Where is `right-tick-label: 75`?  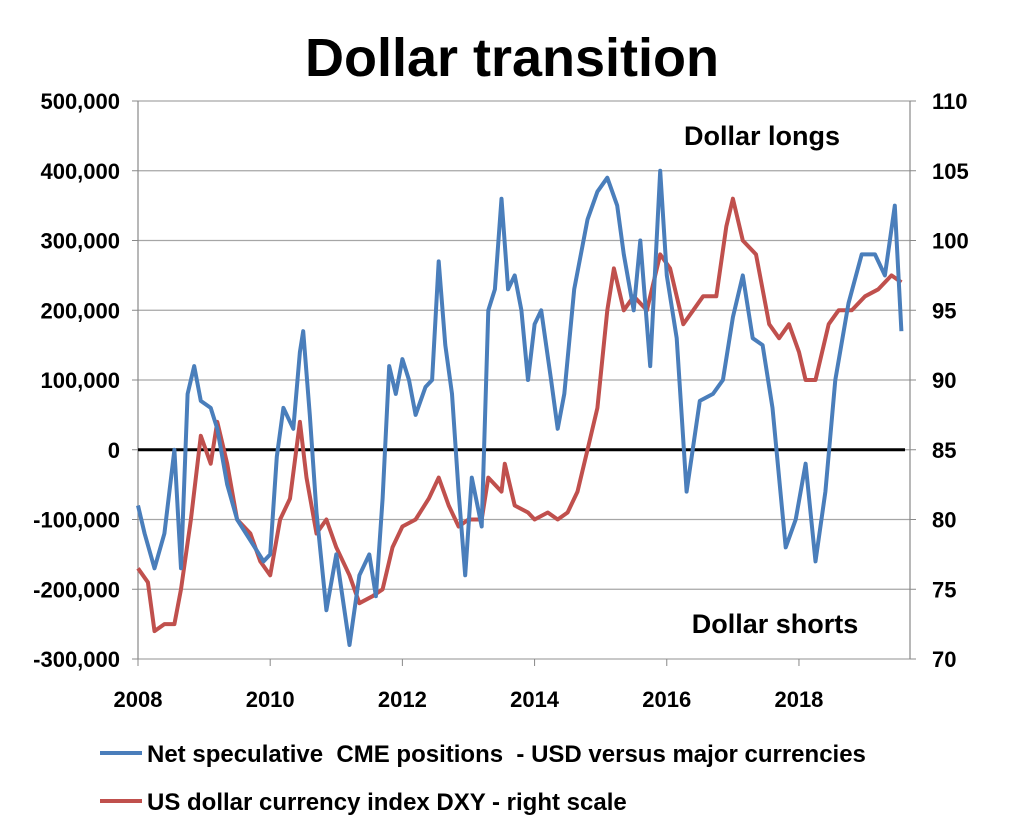 right-tick-label: 75 is located at coordinates (944, 589).